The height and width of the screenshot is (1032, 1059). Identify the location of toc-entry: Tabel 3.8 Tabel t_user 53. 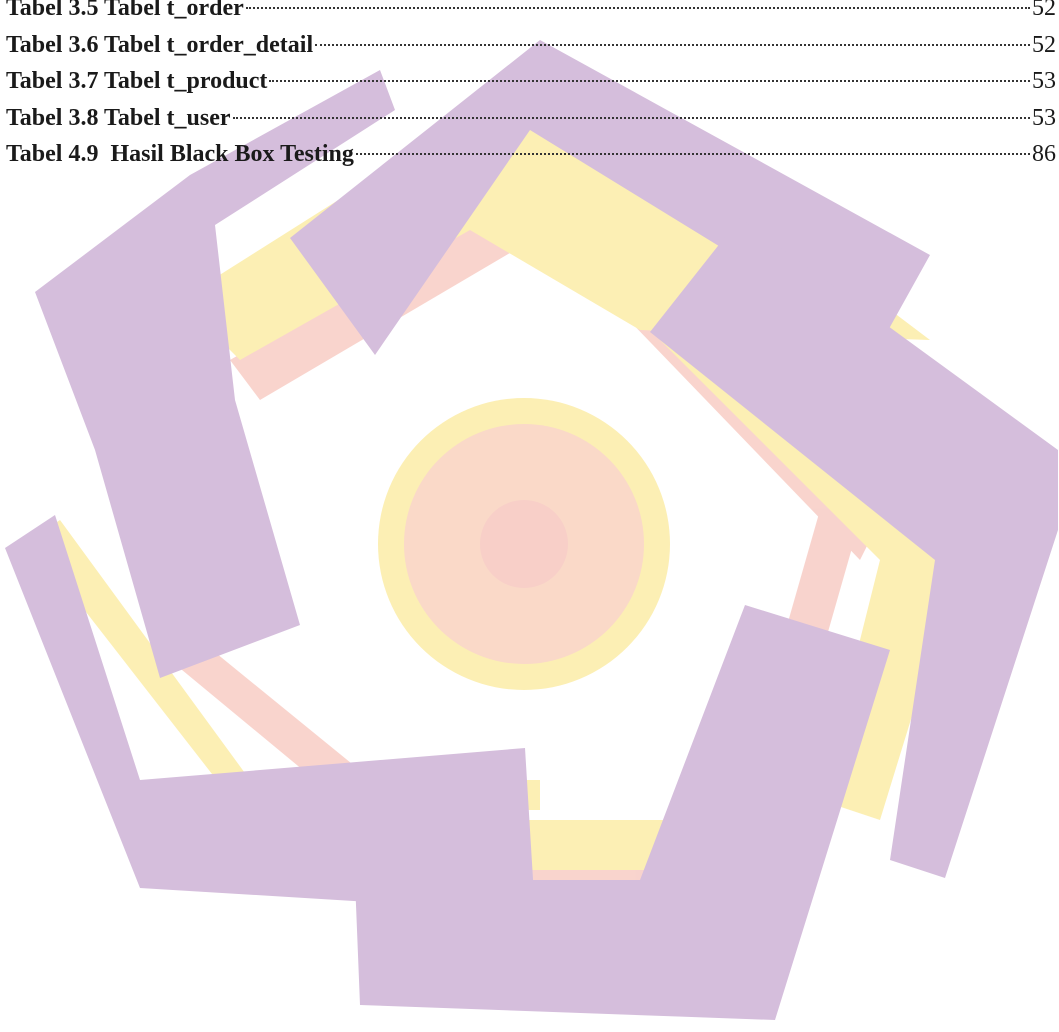
(531, 118).